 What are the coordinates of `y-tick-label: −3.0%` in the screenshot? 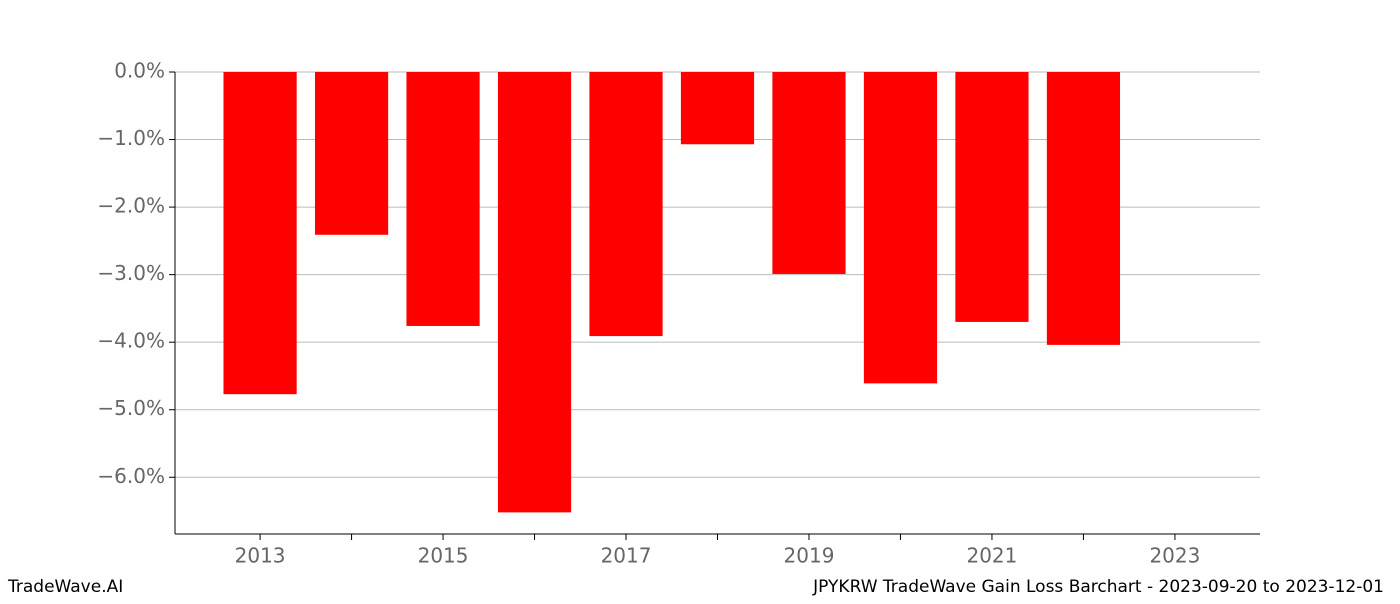 It's located at (131, 273).